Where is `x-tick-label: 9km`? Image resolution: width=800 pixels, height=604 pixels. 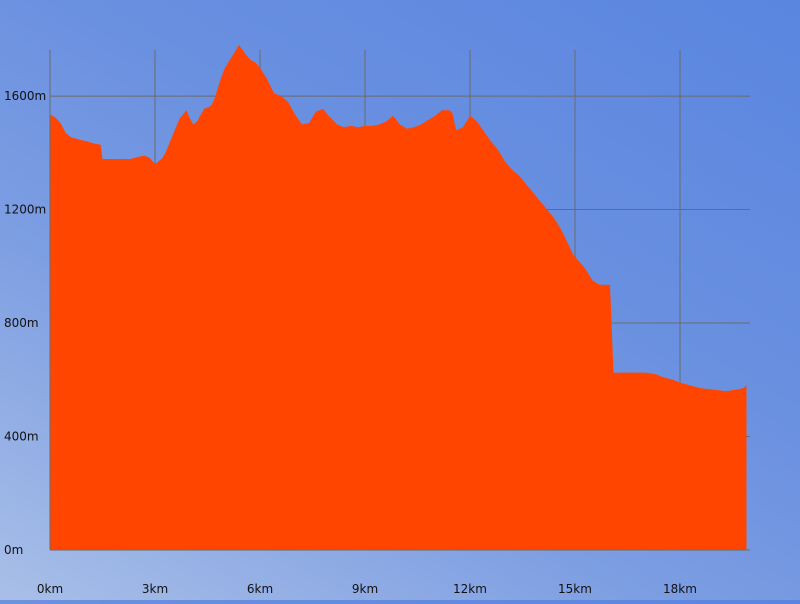
x-tick-label: 9km is located at coordinates (365, 589).